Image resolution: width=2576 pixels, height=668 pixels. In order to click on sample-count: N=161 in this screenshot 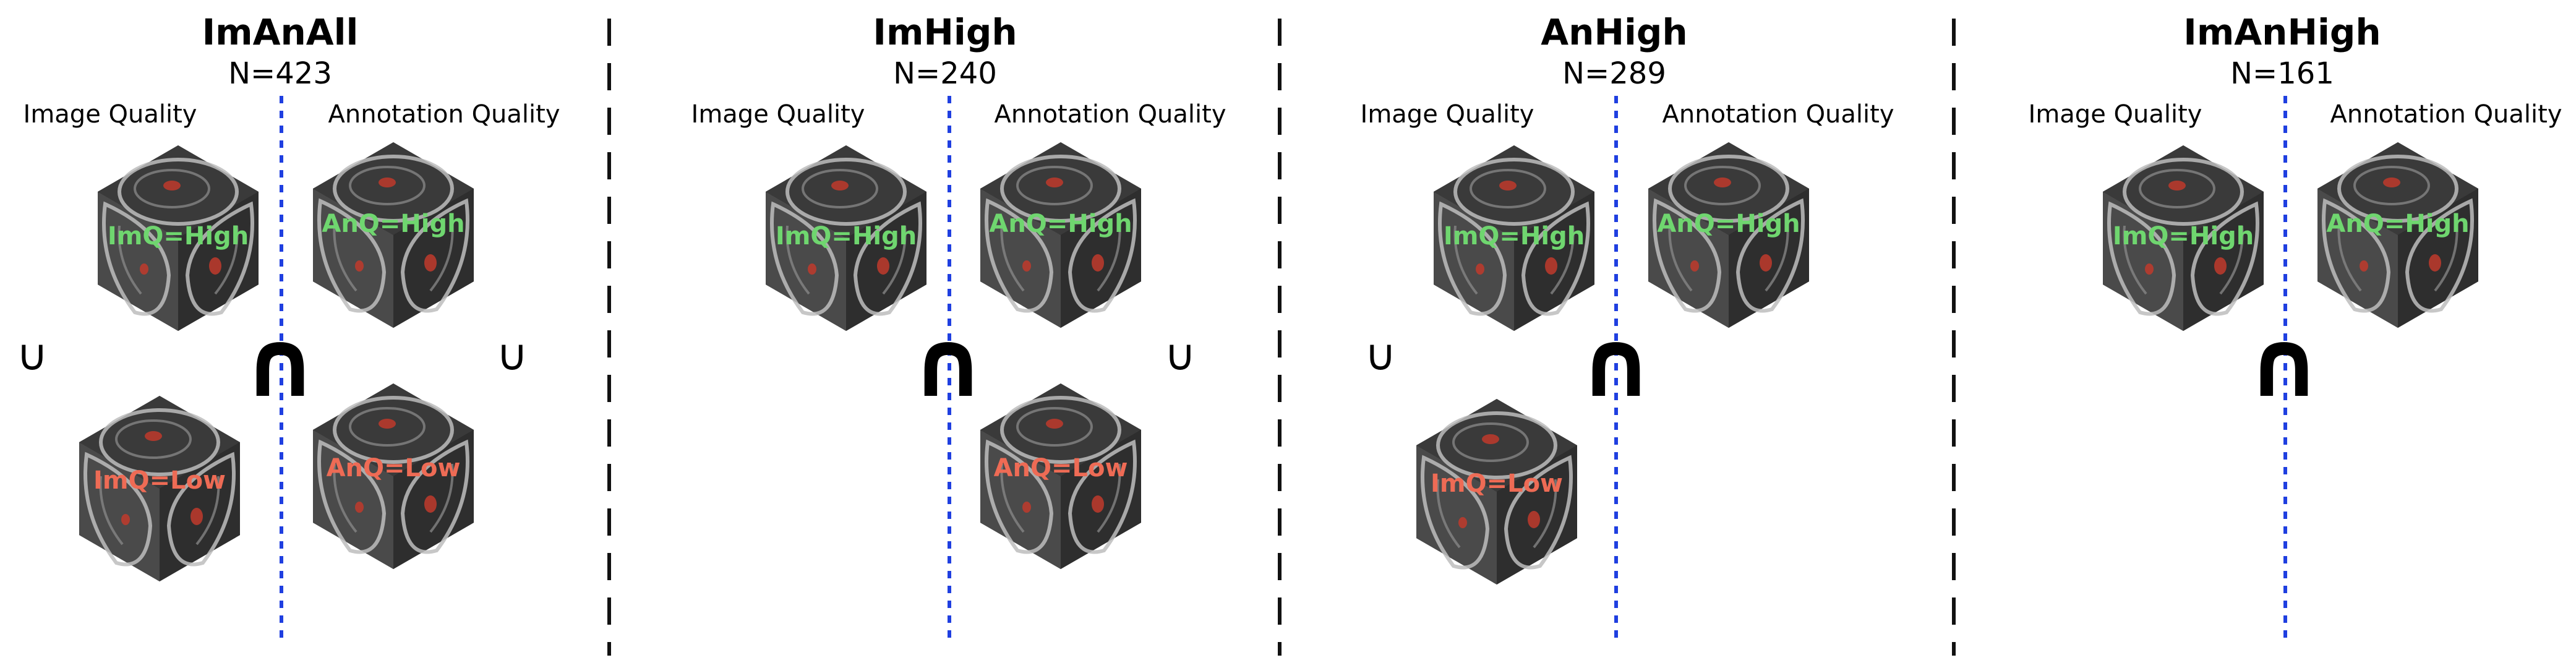, I will do `click(2282, 73)`.